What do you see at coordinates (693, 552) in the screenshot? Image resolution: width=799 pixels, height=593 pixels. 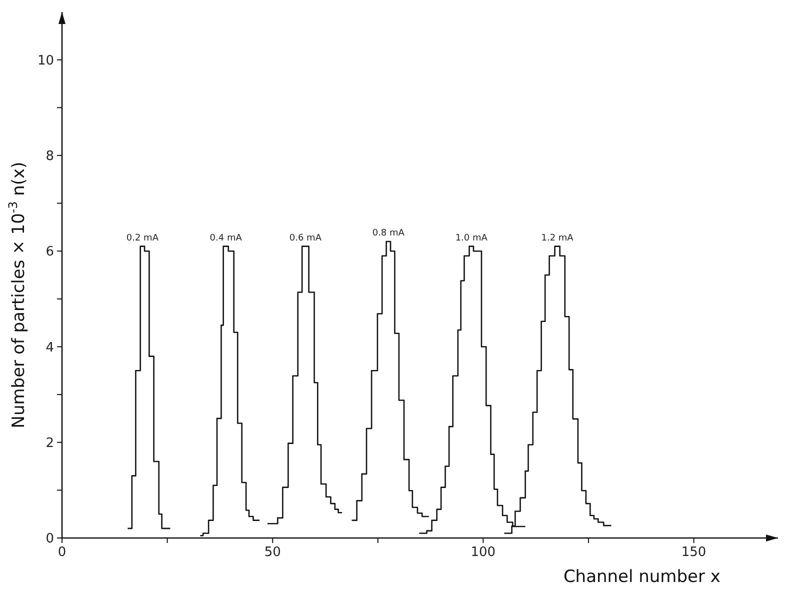 I see `x-tick-label: 150` at bounding box center [693, 552].